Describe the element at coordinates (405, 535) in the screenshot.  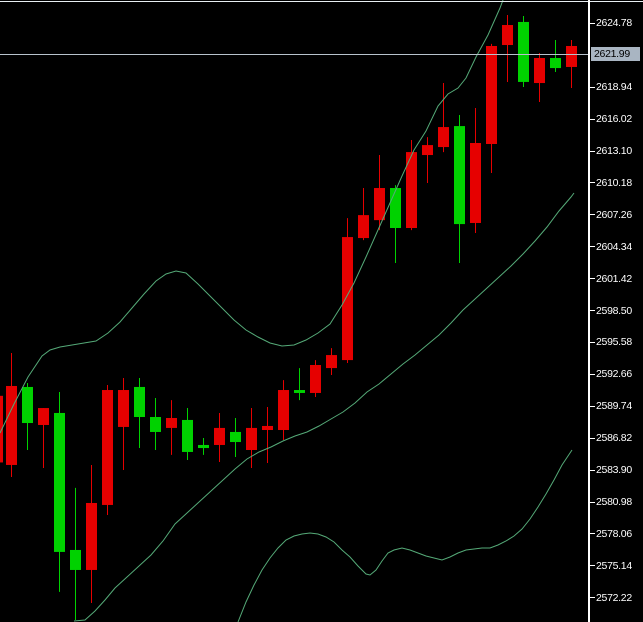
I see `lower-band-line` at that location.